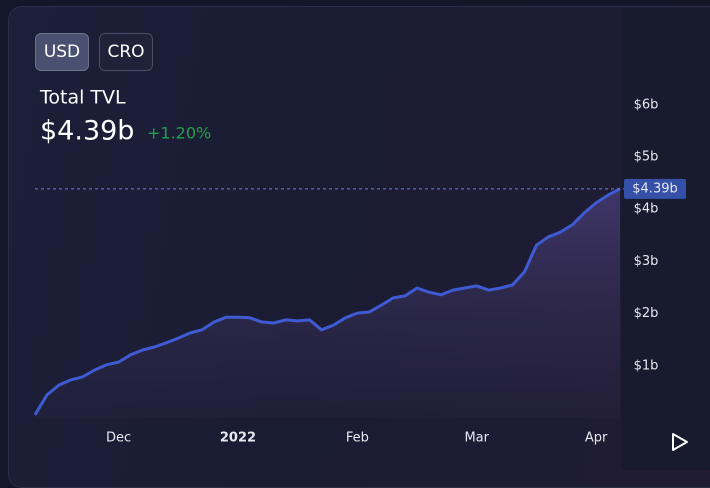 This screenshot has width=710, height=488. What do you see at coordinates (646, 104) in the screenshot?
I see `y-tick-label: $6b` at bounding box center [646, 104].